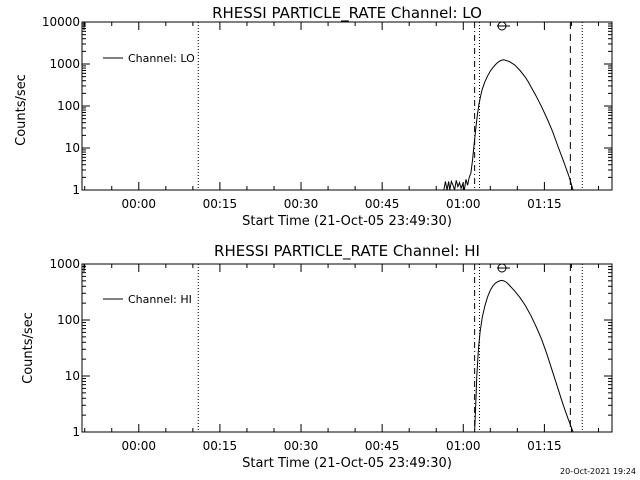 The height and width of the screenshot is (480, 640). I want to click on panel-lo-y-axis-label: Counts/sec, so click(21, 110).